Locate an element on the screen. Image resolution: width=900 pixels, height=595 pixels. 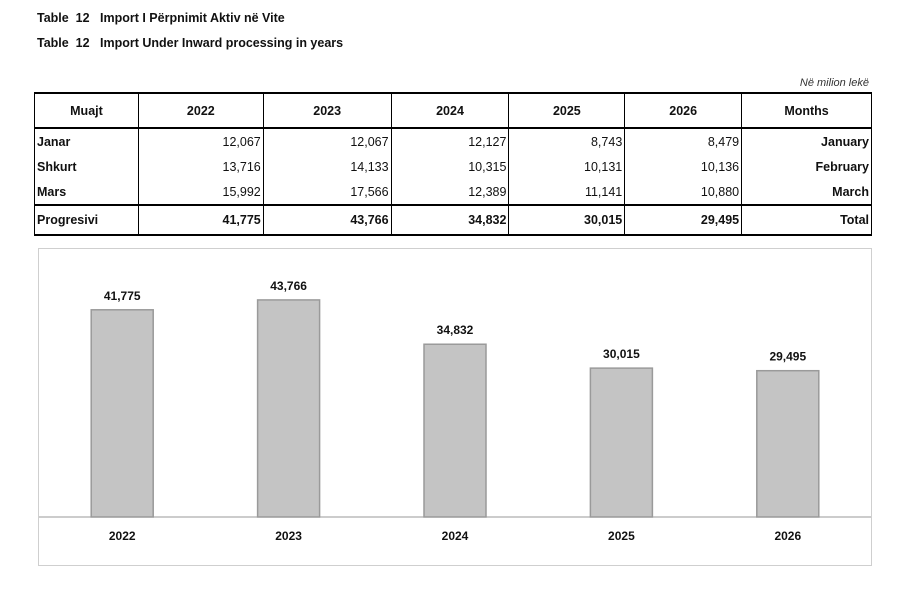
table-cell: 10,315 is located at coordinates (450, 166).